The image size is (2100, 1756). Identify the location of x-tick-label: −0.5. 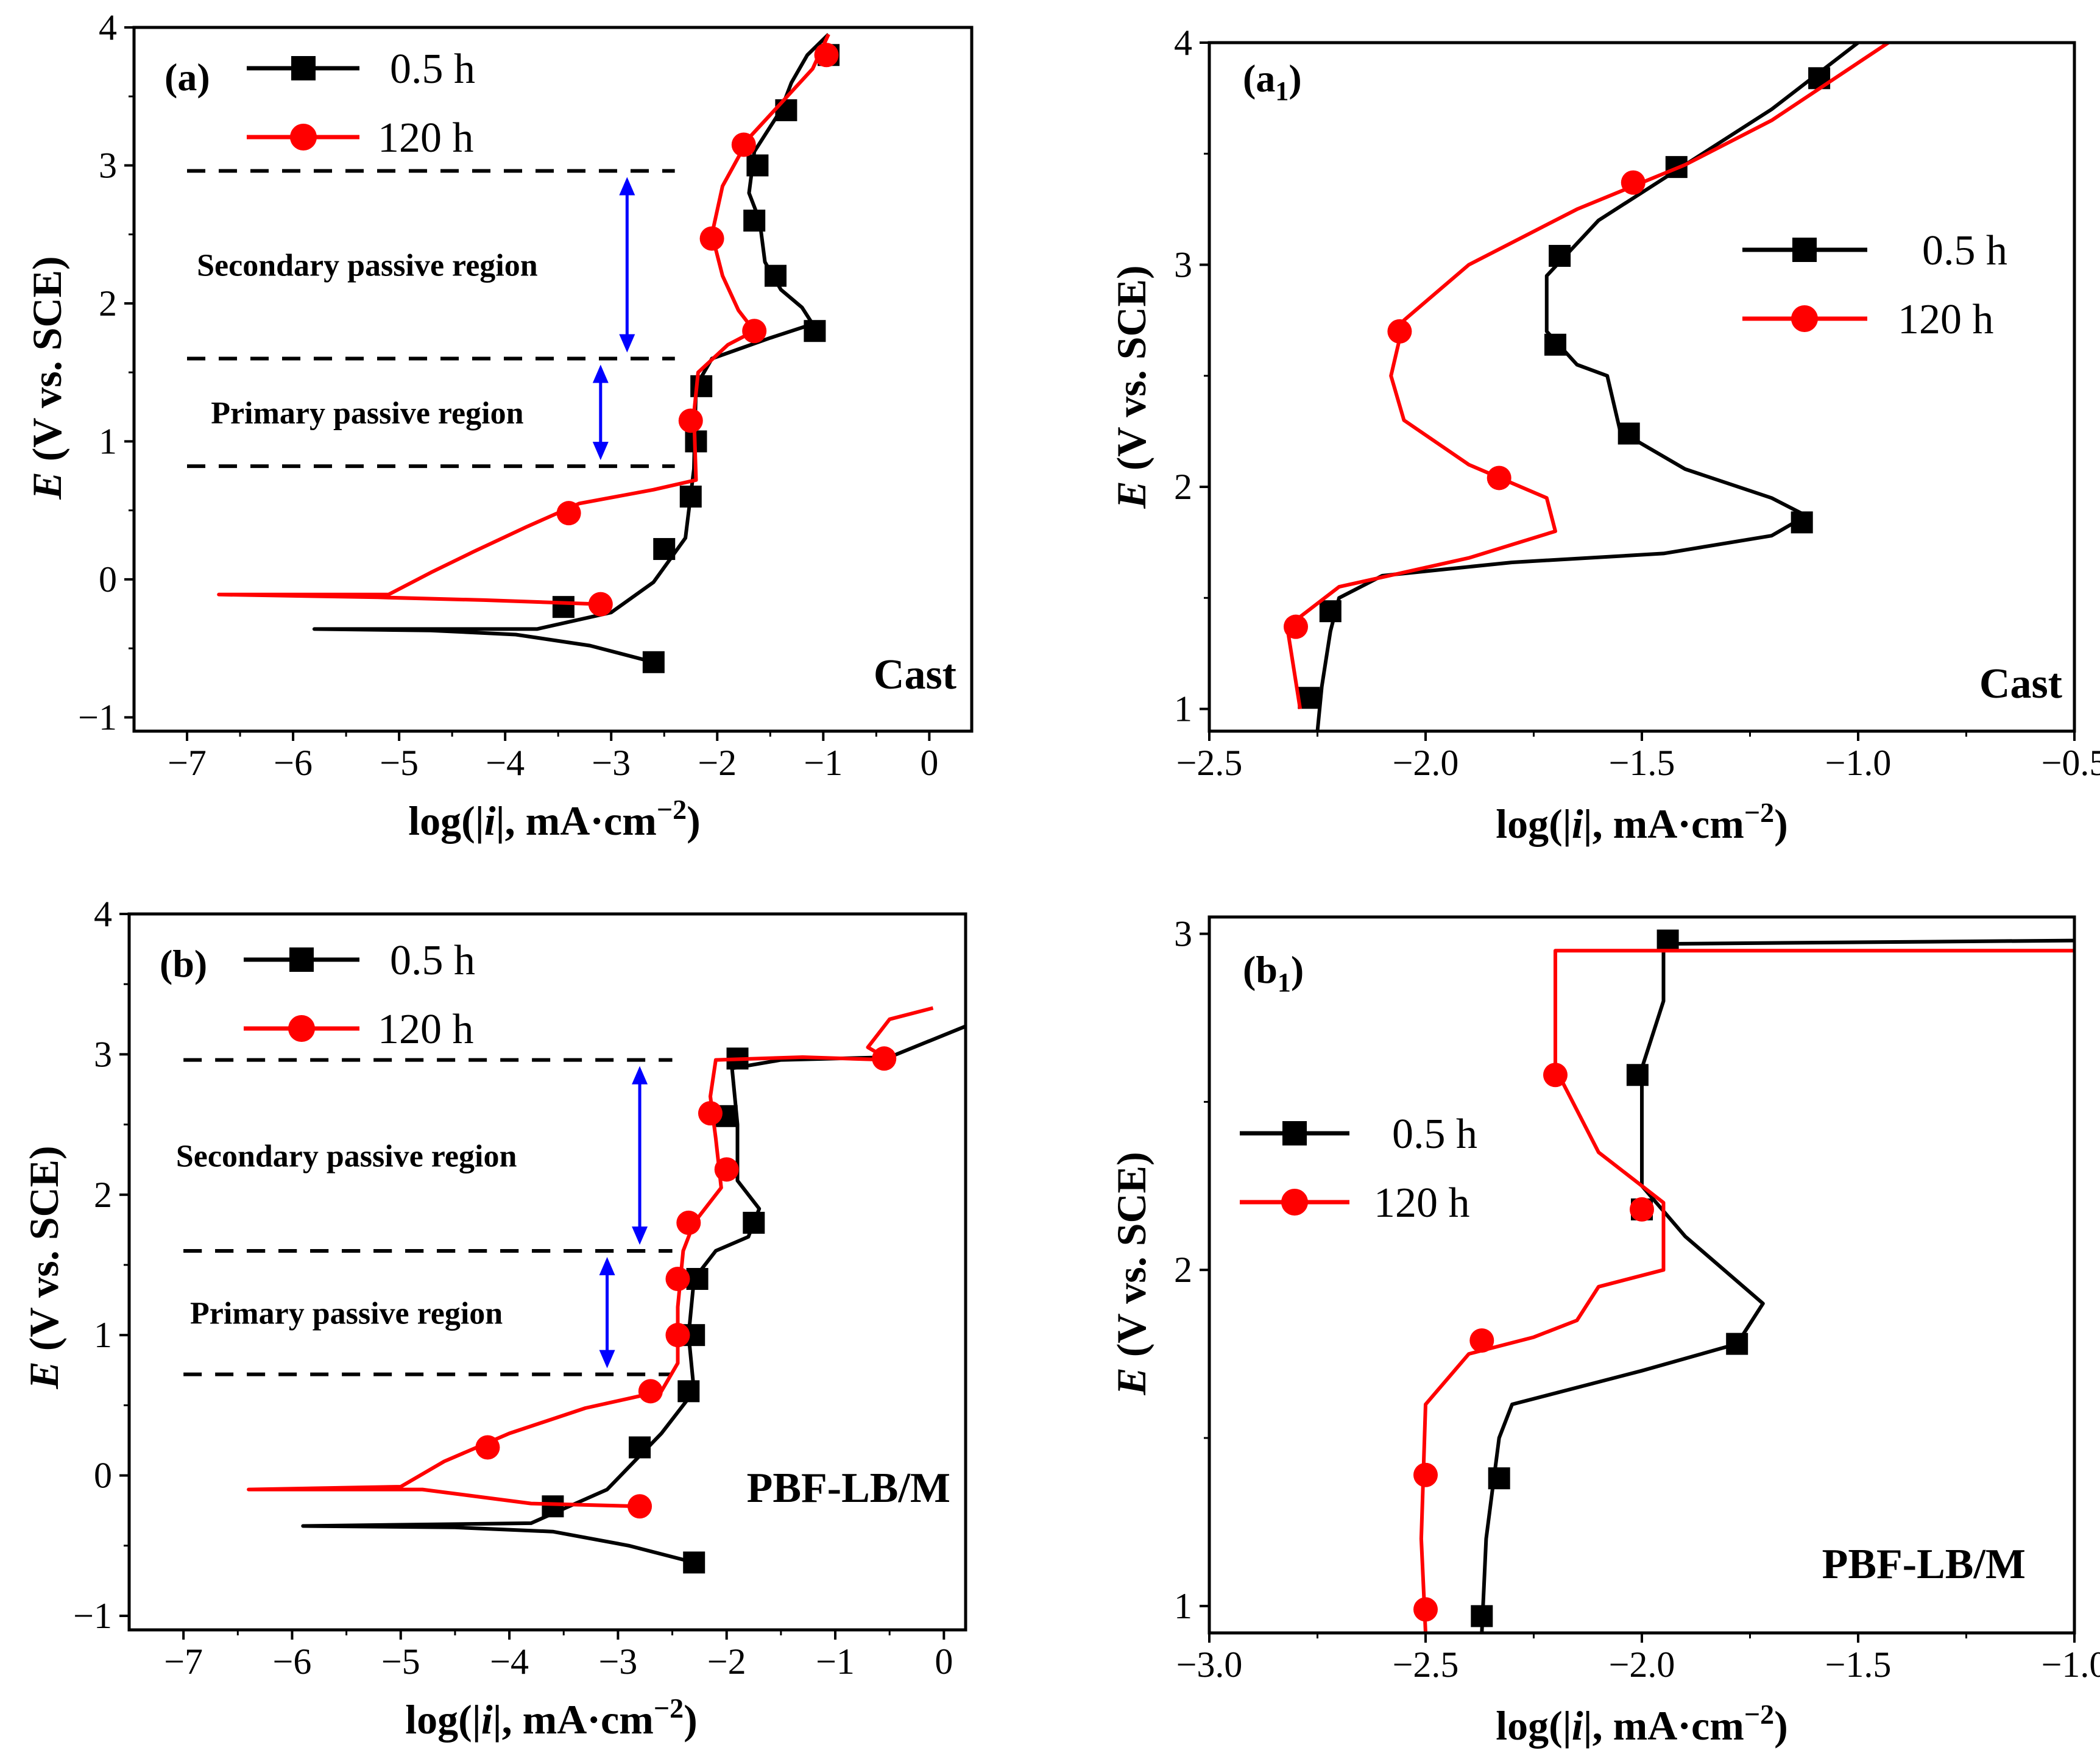
(2071, 763).